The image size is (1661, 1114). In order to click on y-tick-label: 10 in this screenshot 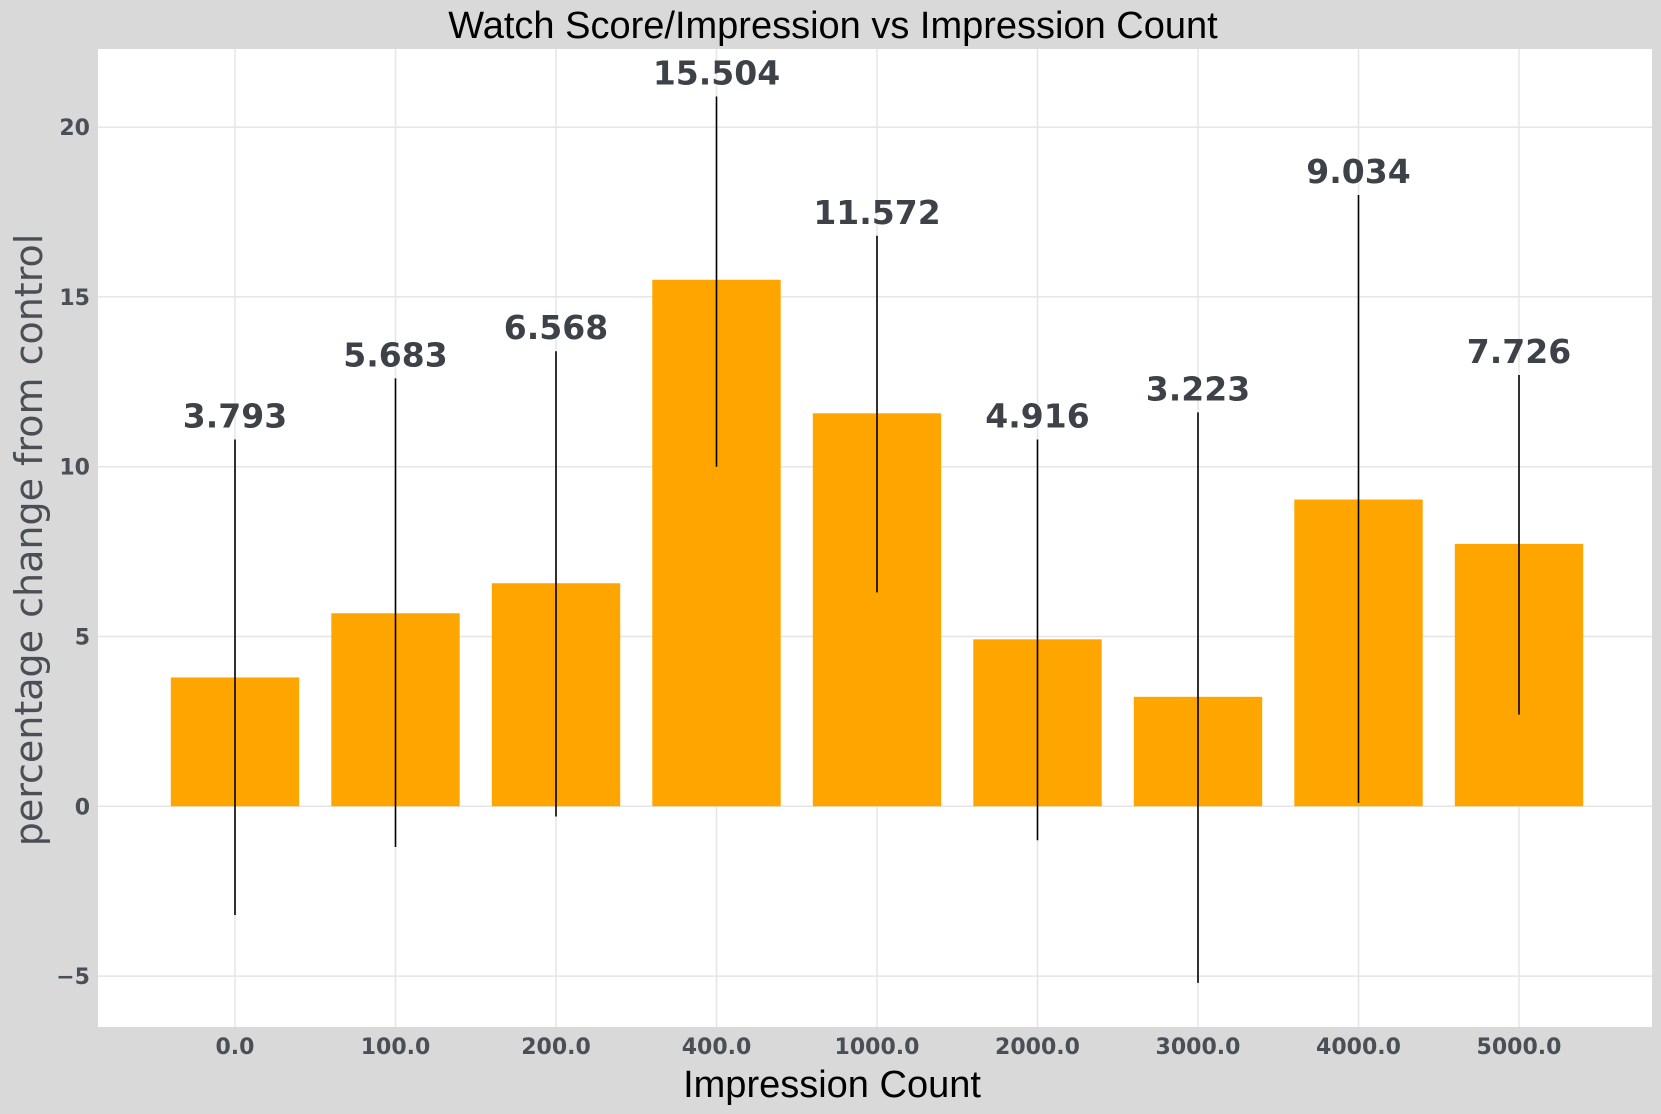, I will do `click(74, 468)`.